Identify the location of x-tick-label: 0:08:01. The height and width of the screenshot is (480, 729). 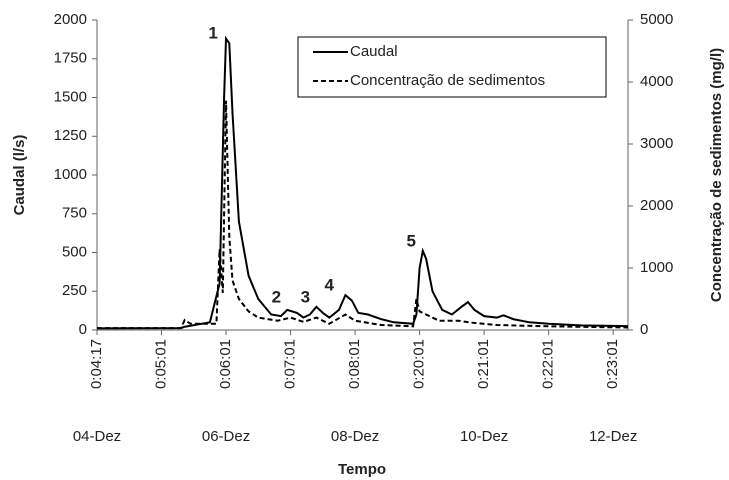
(354, 364).